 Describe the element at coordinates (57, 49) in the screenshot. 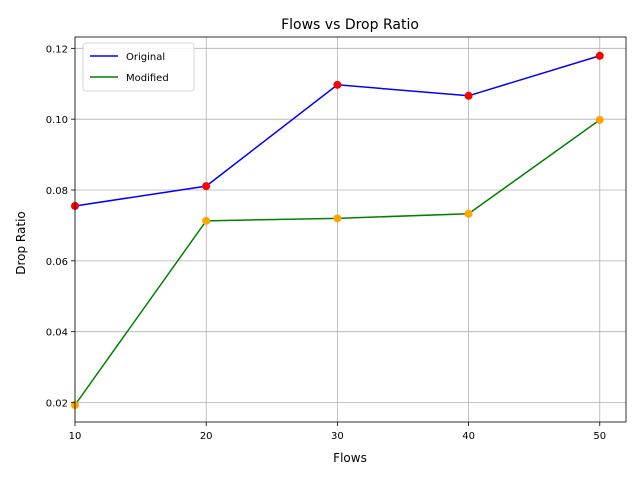

I see `y-tick-label: 0.12` at that location.